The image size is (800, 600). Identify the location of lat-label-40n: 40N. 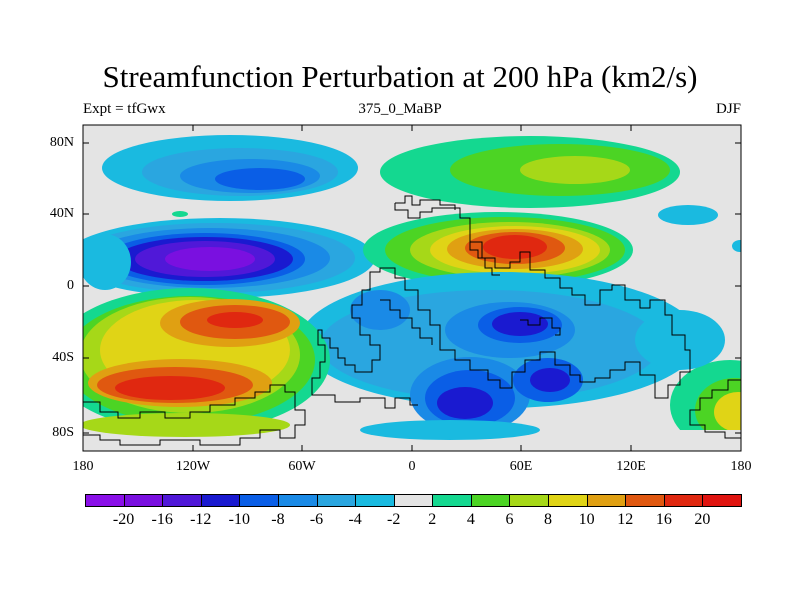
(61, 213).